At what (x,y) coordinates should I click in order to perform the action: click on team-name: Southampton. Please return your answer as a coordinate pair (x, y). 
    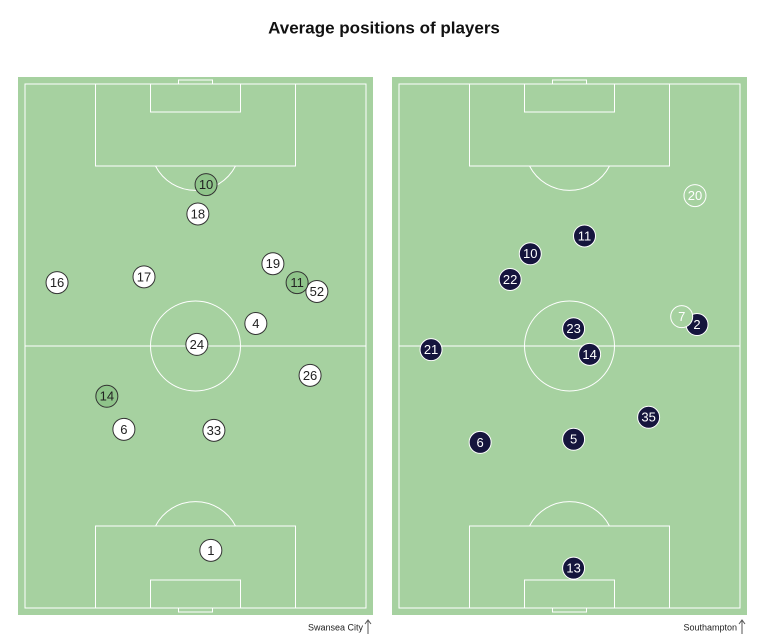
    Looking at the image, I should click on (710, 627).